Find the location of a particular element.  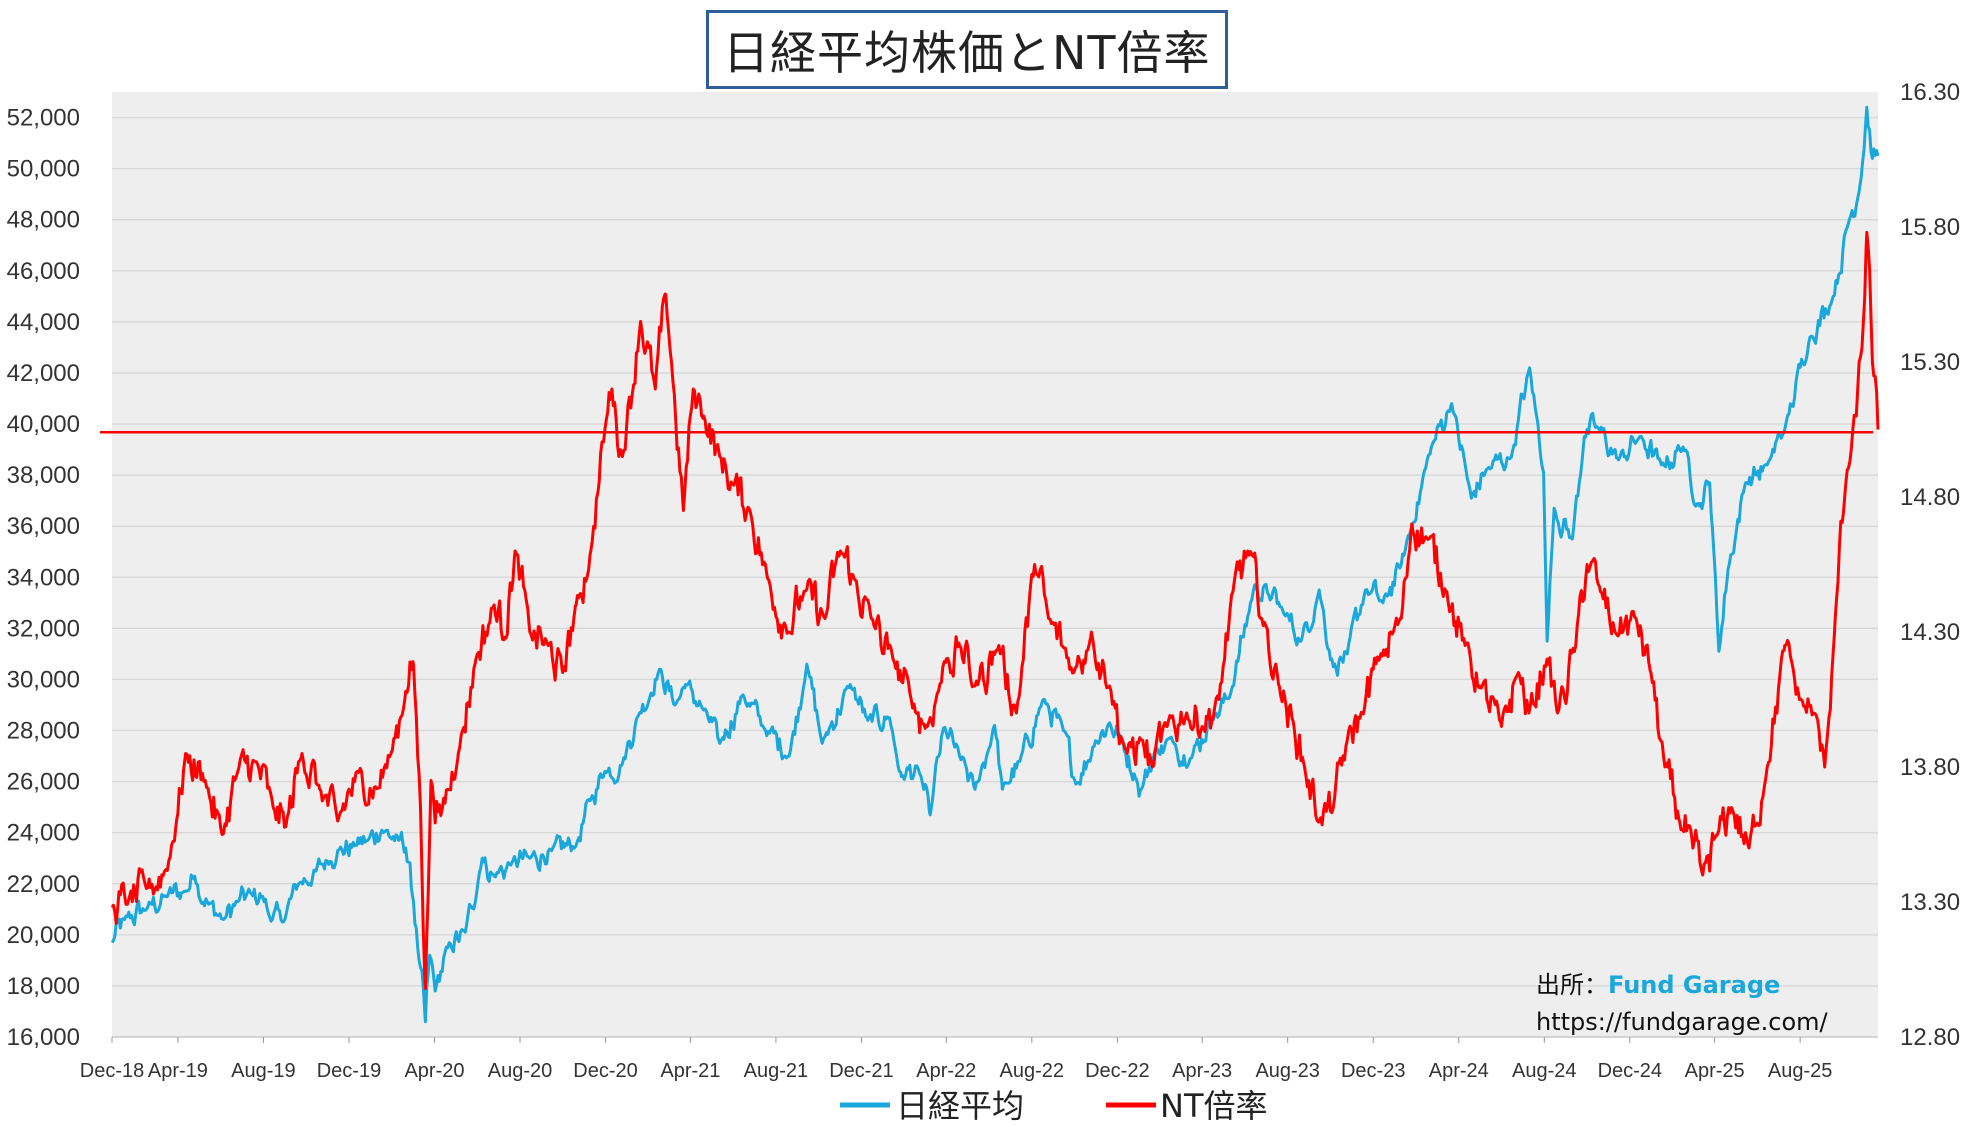

x-tick-label: Dec-23 is located at coordinates (1373, 1071).